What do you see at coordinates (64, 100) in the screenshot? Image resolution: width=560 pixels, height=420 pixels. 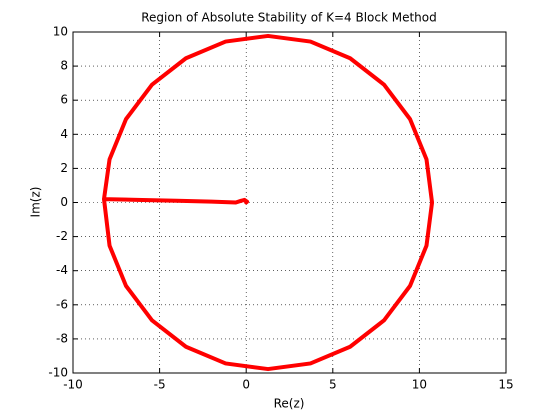 I see `y-tick-label: 6` at bounding box center [64, 100].